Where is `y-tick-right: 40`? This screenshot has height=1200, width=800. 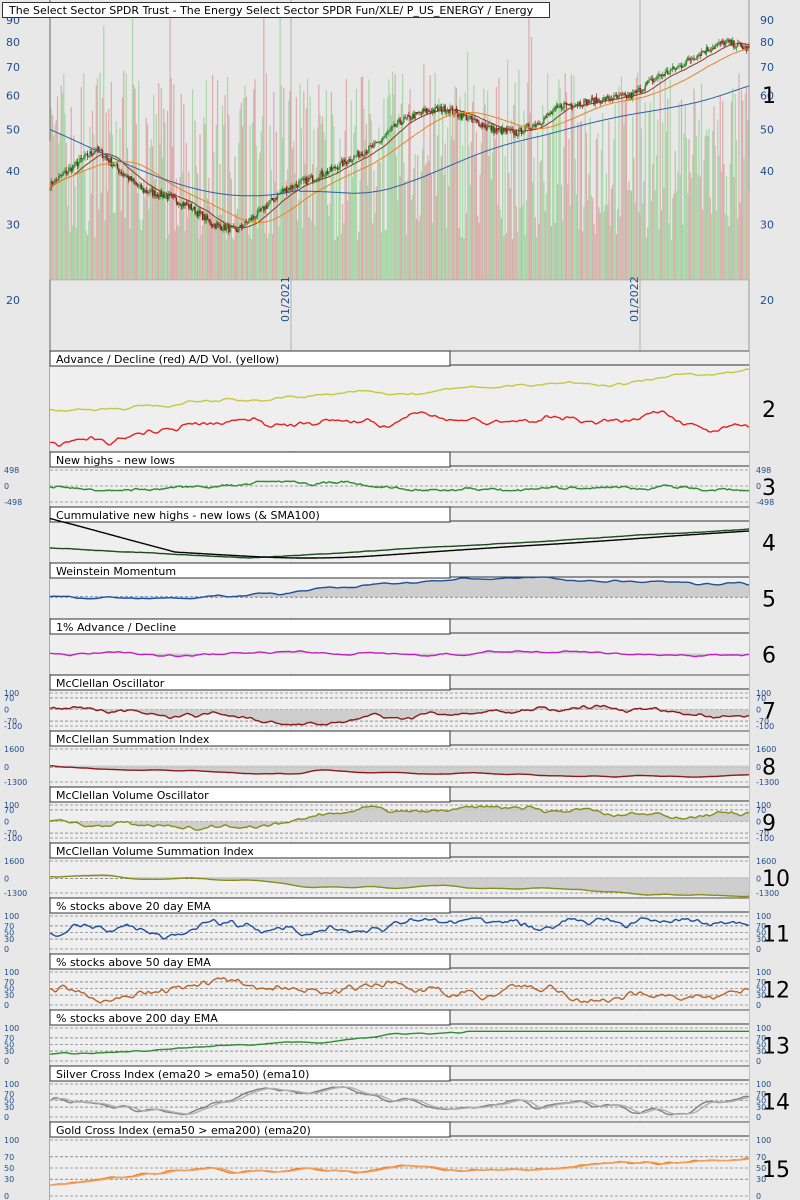
y-tick-right: 40 is located at coordinates (767, 171).